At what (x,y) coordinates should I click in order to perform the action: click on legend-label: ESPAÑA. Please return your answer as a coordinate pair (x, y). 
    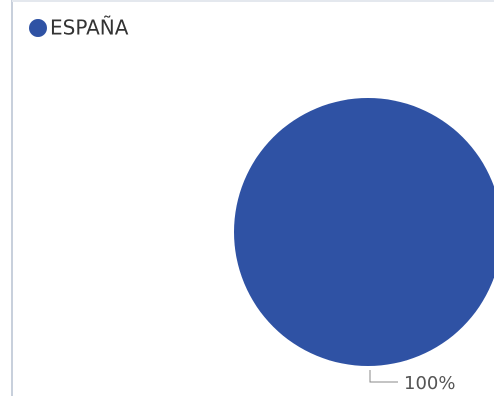
    Looking at the image, I should click on (89, 28).